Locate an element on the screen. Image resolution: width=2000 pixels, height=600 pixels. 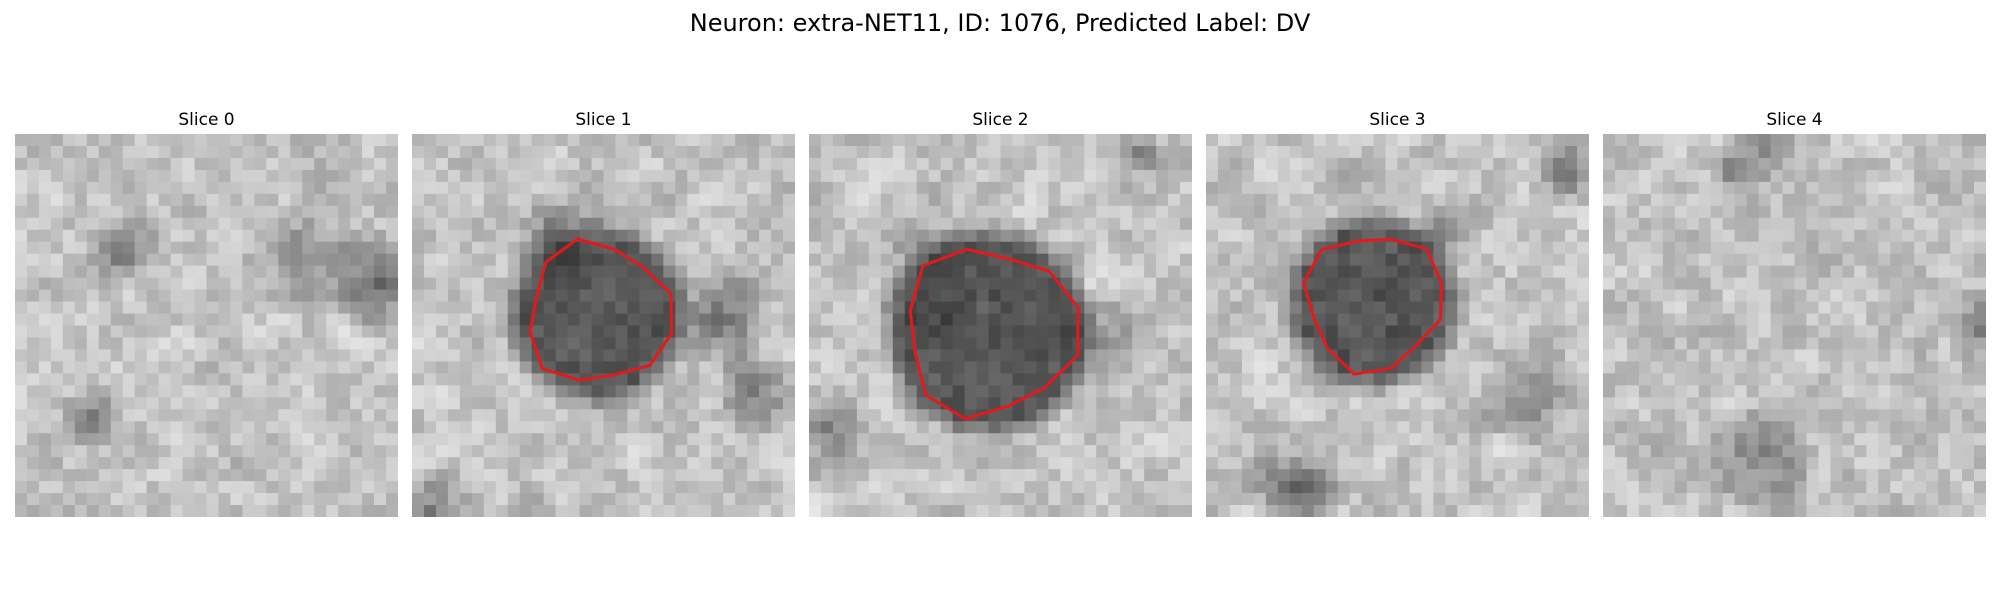
slice-title: Slice 0 is located at coordinates (206, 120).